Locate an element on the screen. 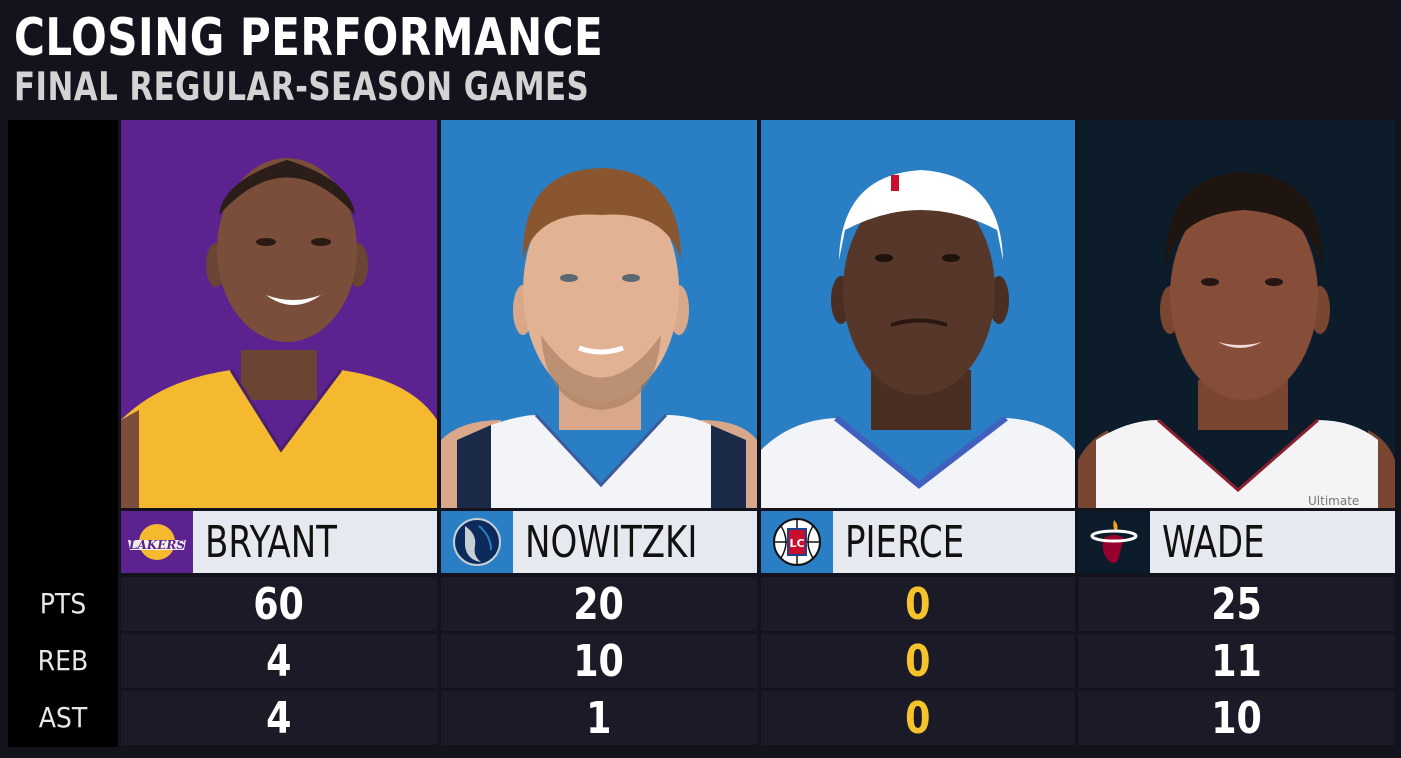 This screenshot has height=758, width=1401. graphic-title: CLOSING PERFORMANCE is located at coordinates (309, 38).